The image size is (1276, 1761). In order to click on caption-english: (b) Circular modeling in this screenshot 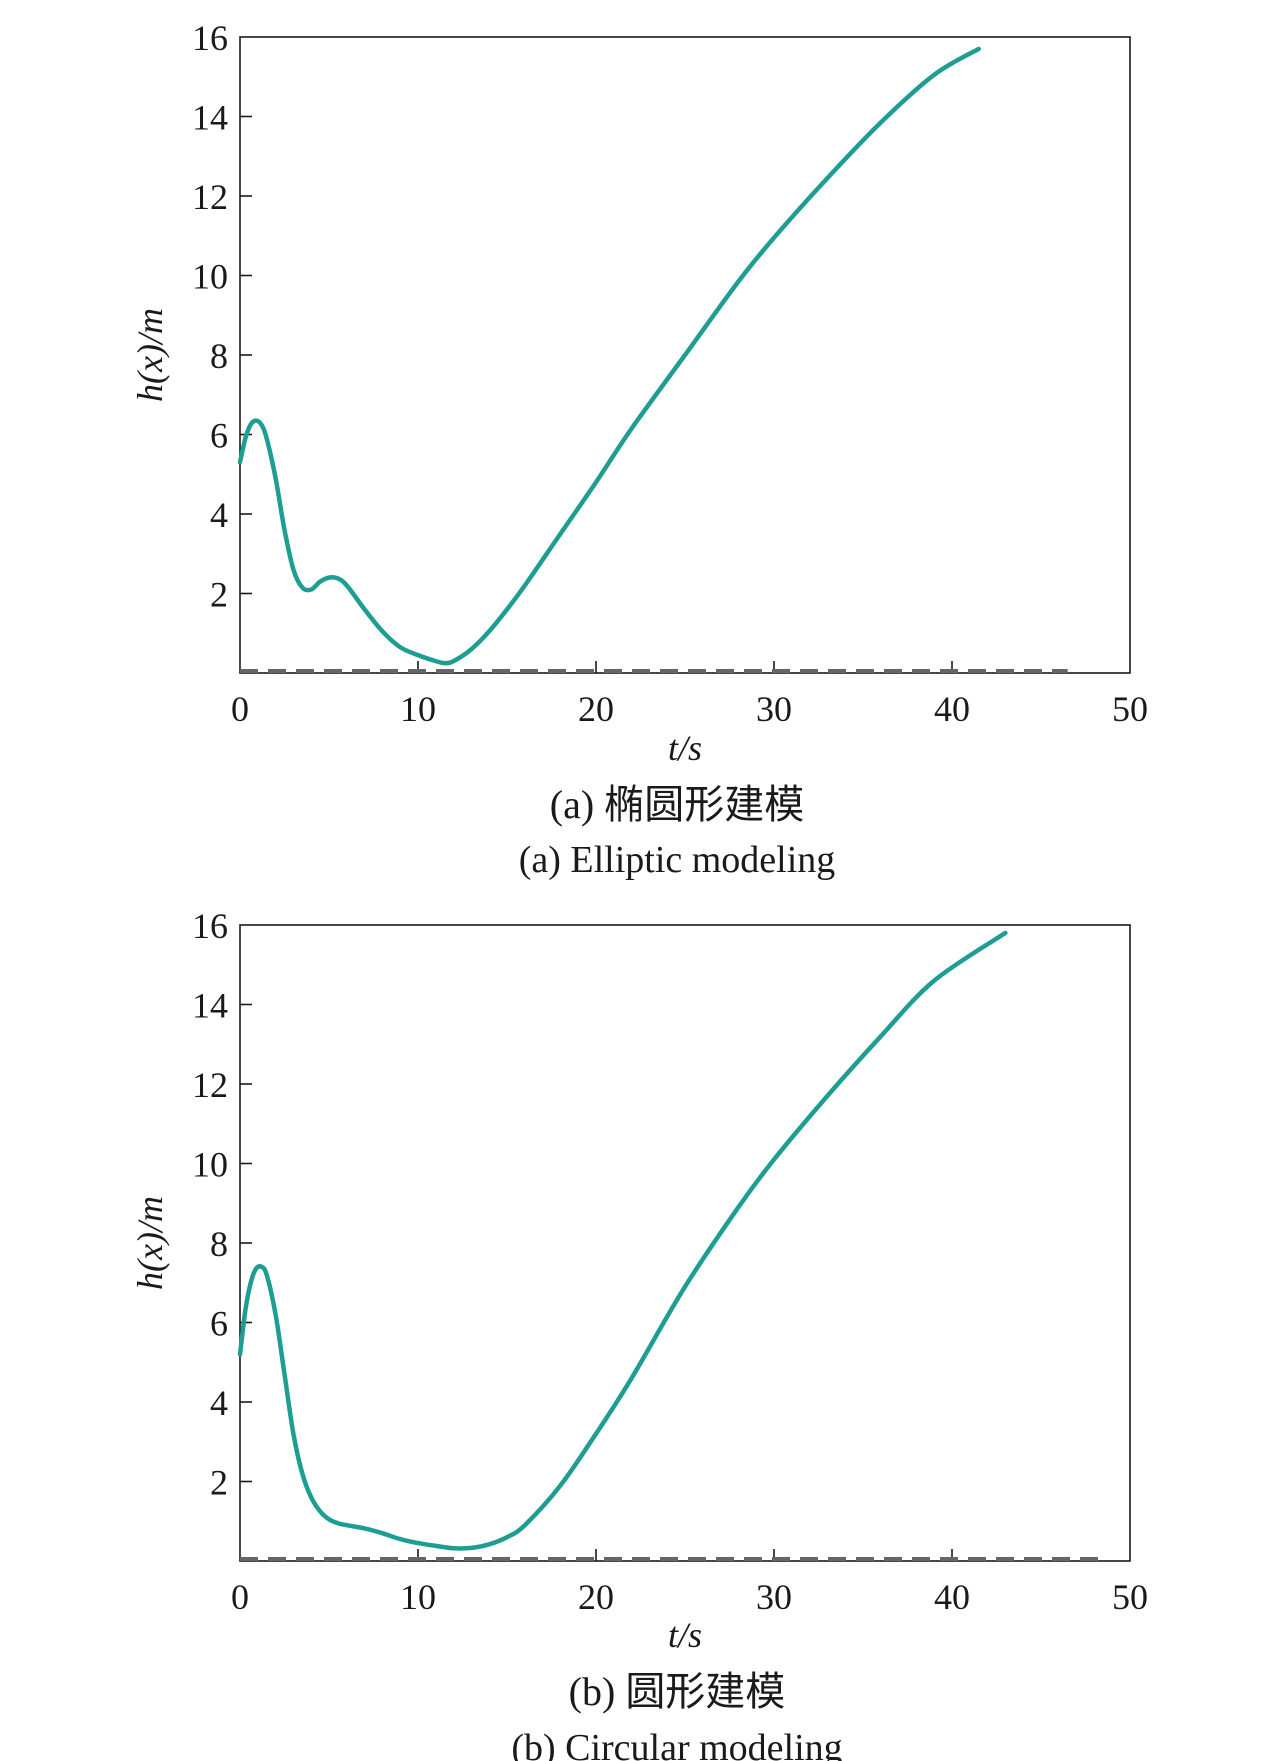, I will do `click(676, 1744)`.